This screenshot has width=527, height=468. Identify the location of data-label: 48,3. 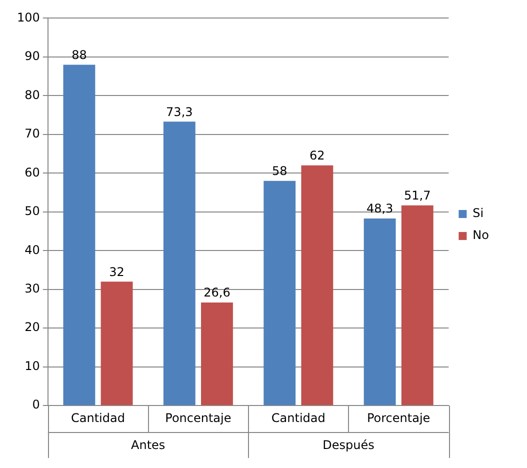
(380, 209).